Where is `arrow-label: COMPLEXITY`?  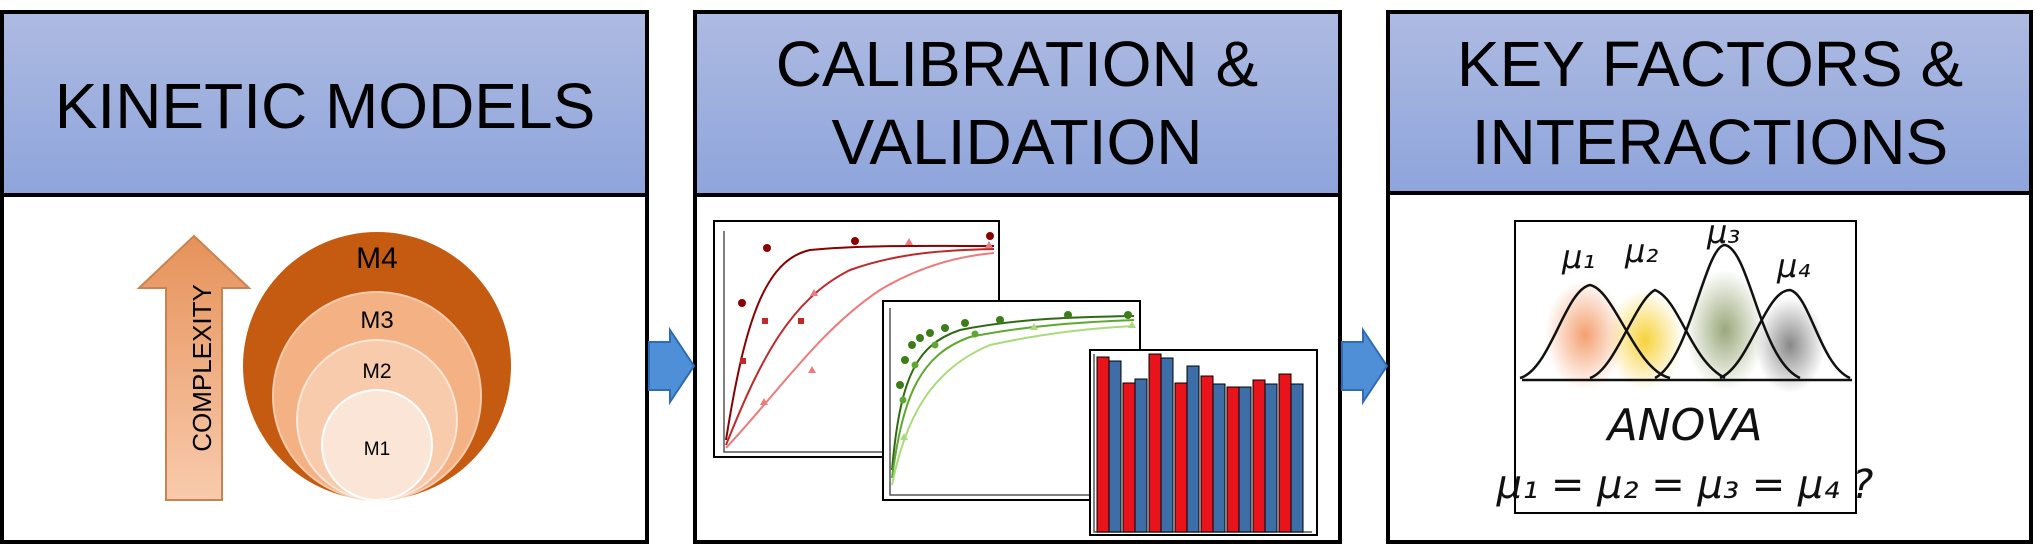
arrow-label: COMPLEXITY is located at coordinates (202, 368).